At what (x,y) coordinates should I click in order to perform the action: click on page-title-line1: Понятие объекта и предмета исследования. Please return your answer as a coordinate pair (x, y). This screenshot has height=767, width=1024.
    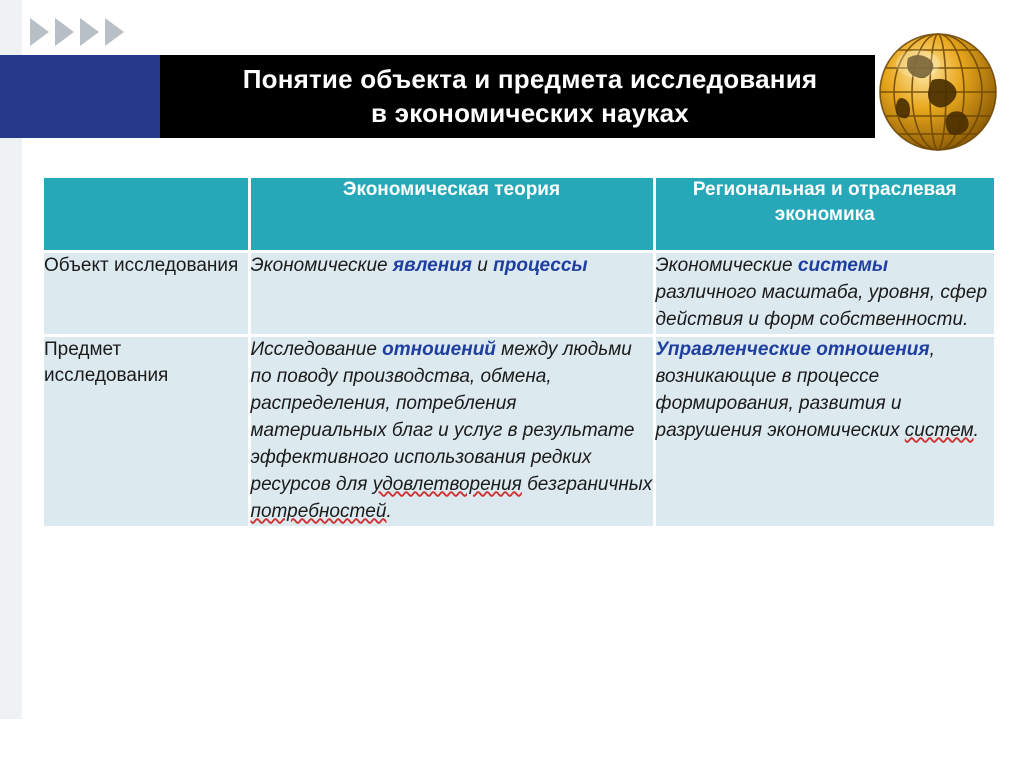
    Looking at the image, I should click on (530, 79).